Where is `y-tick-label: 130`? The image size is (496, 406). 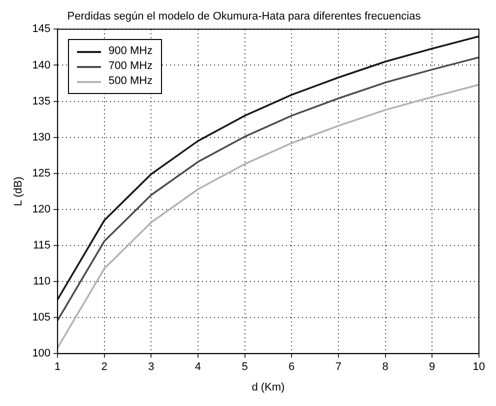
y-tick-label: 130 is located at coordinates (41, 137).